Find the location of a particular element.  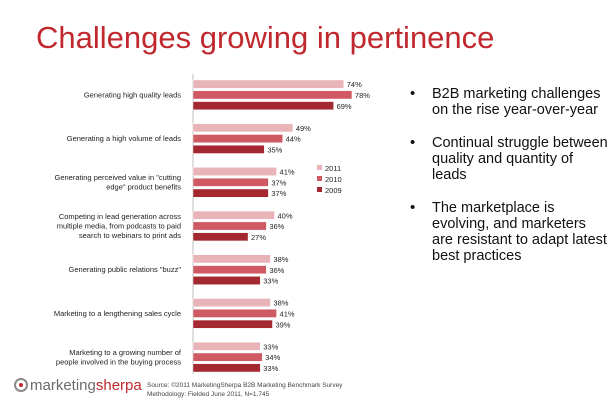

category-label: multiple media, from podcasts to paid is located at coordinates (119, 226).